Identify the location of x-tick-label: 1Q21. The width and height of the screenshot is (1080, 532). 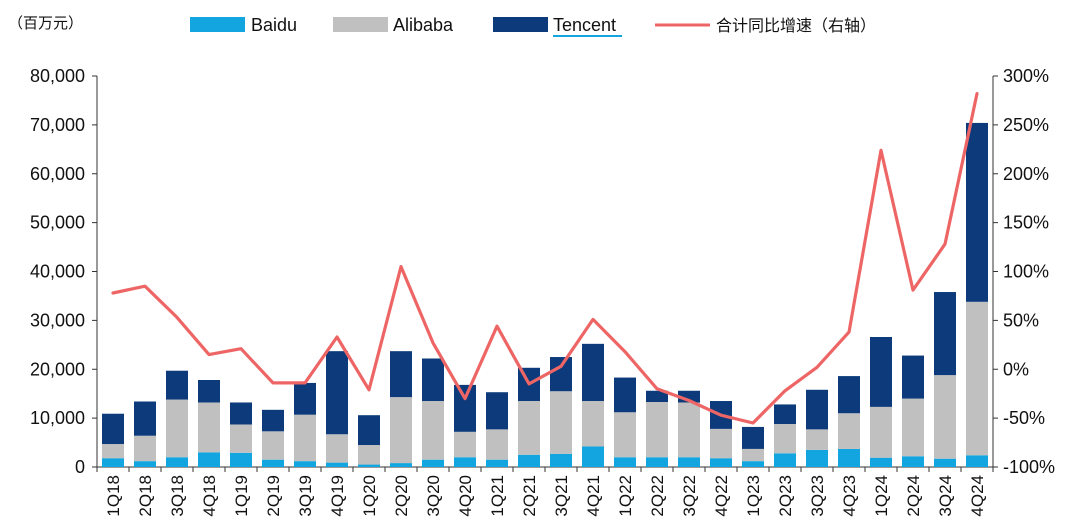
(497, 496).